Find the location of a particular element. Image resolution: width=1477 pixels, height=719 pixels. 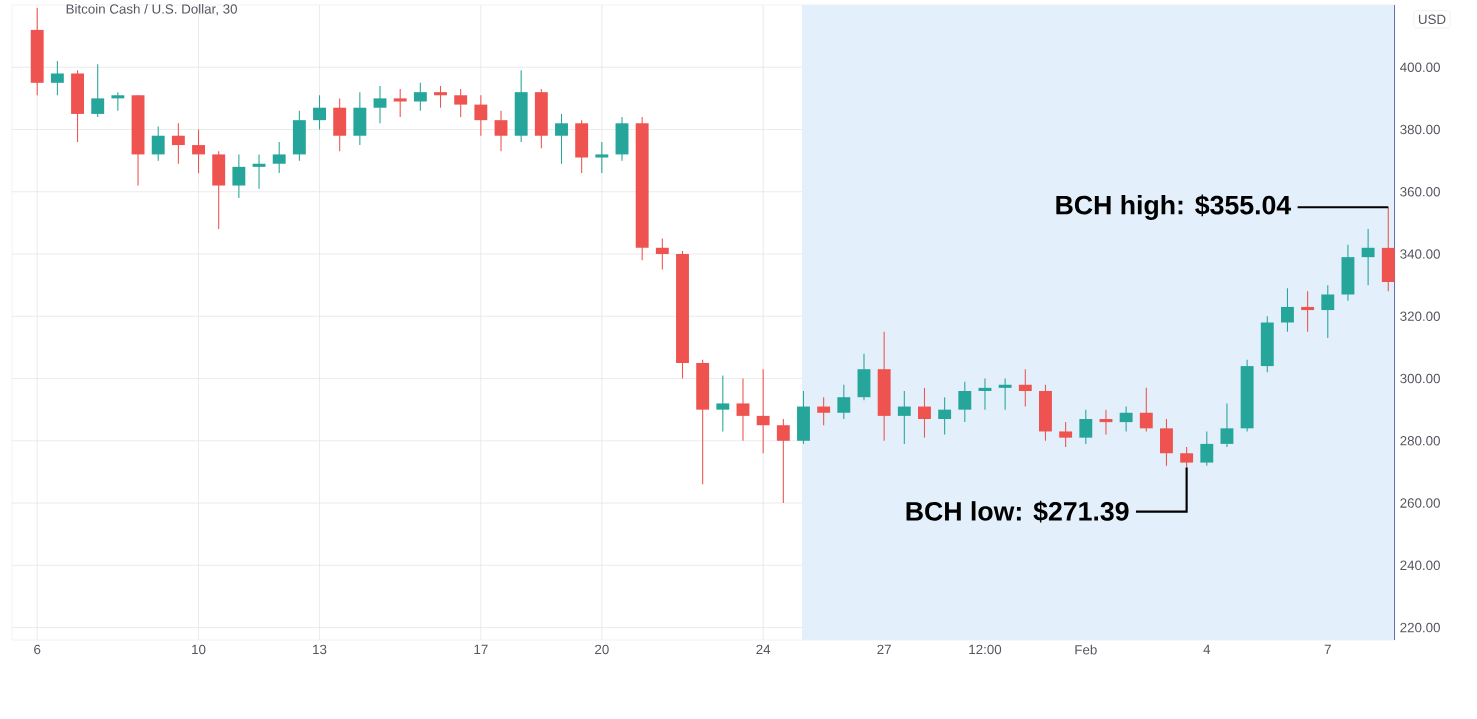

x-tick-label: 6 is located at coordinates (37, 649).